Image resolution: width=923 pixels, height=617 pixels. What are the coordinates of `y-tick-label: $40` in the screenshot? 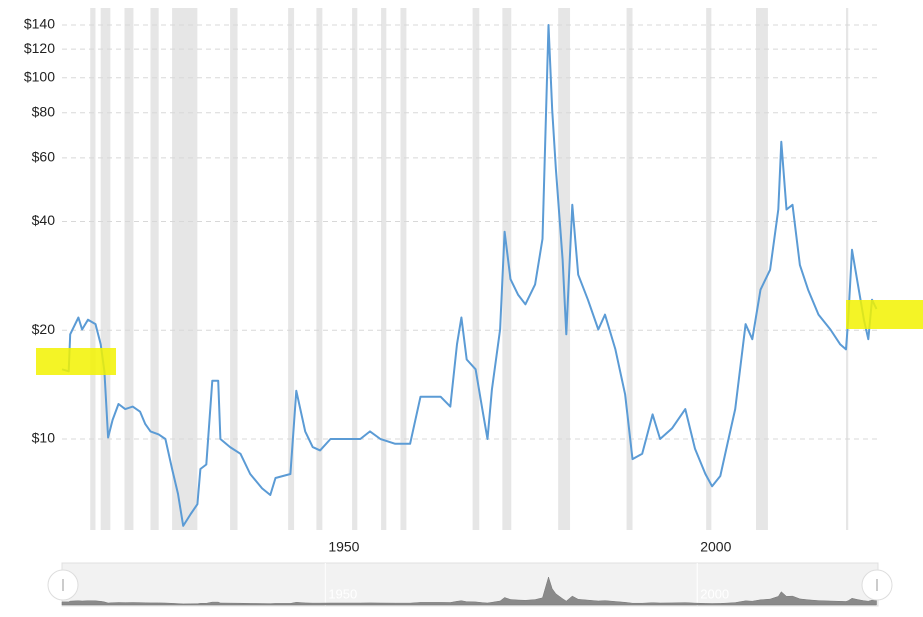 It's located at (44, 220).